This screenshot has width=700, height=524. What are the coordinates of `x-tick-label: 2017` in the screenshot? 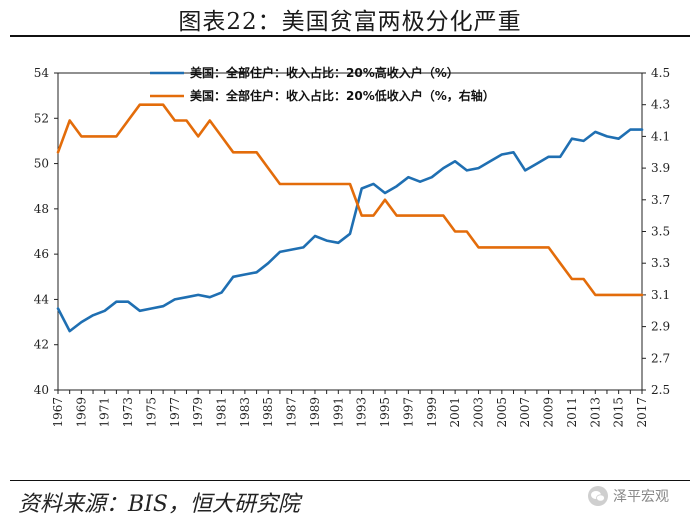 It's located at (642, 412).